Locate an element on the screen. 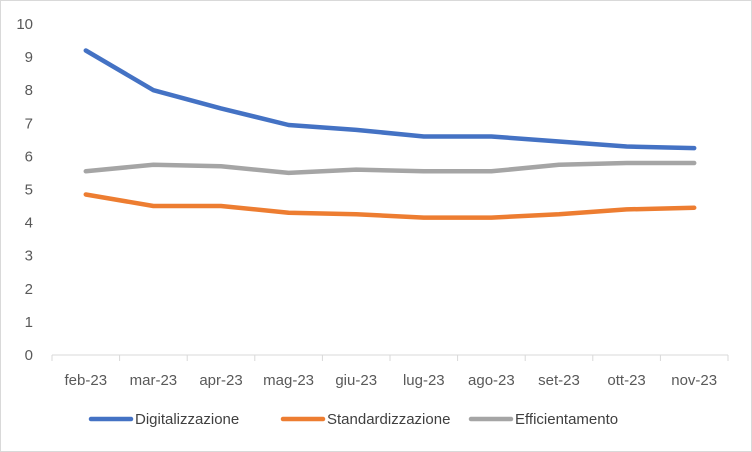  x-axis is located at coordinates (390, 357).